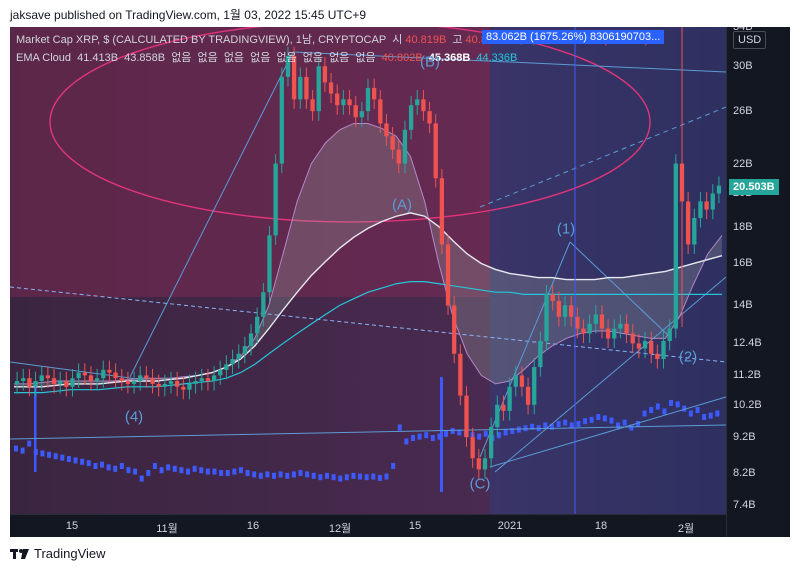 This screenshot has width=800, height=570. I want to click on wave-label-b: (B), so click(430, 62).